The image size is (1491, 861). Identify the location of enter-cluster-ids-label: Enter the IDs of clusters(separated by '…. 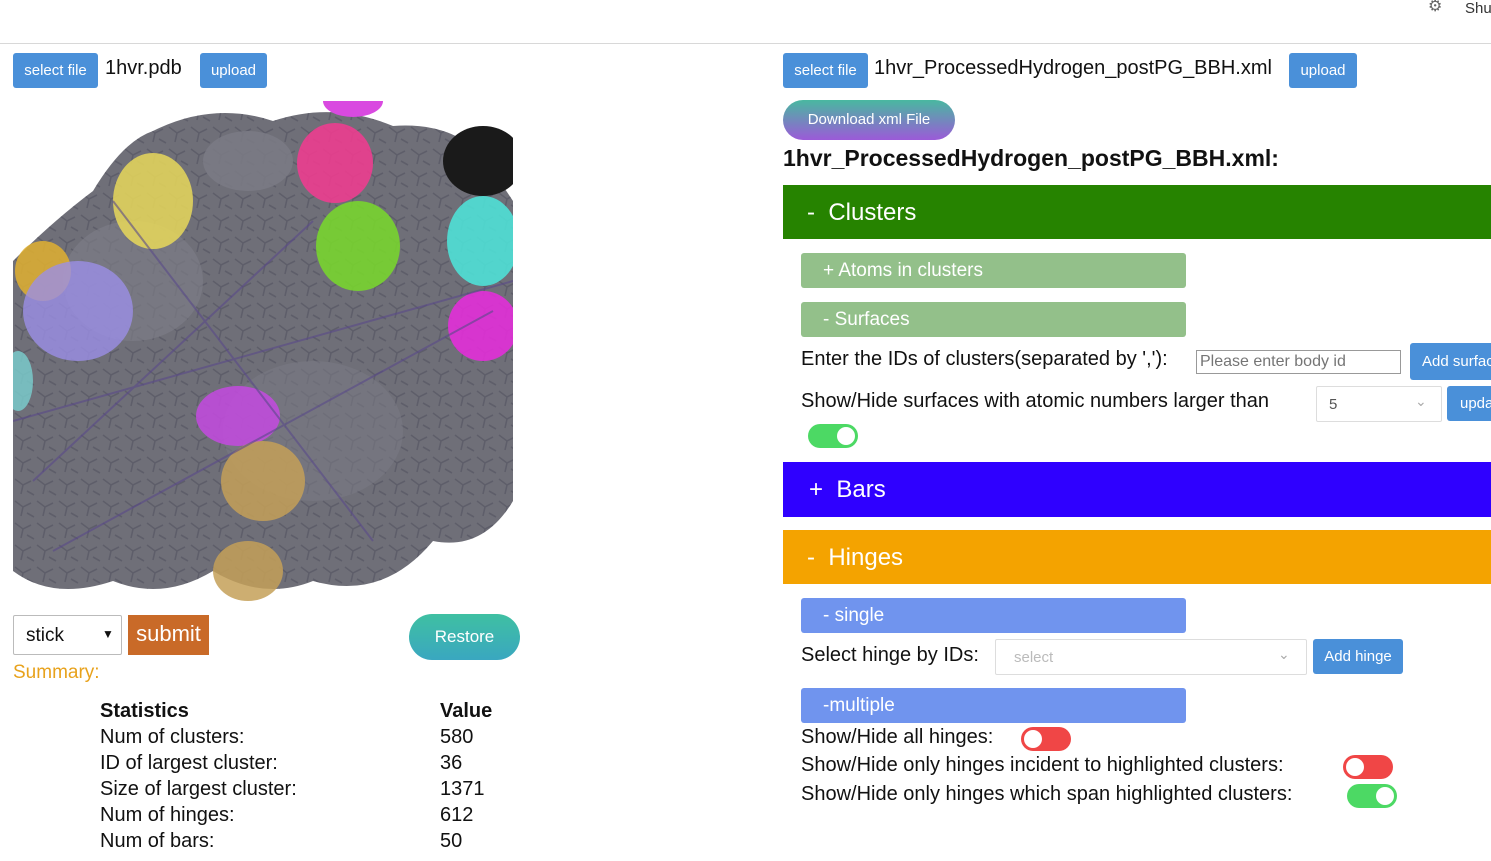
(984, 359).